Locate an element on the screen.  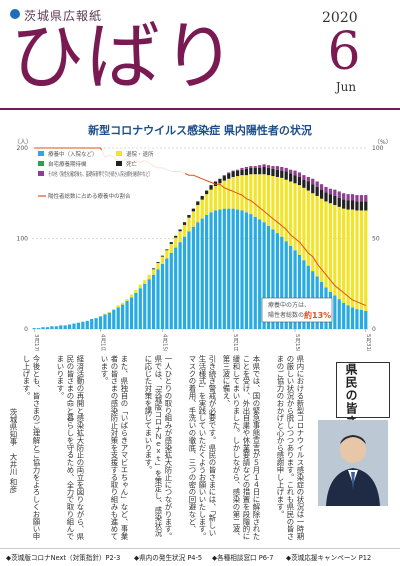
legend-background is located at coordinates (110, 183).